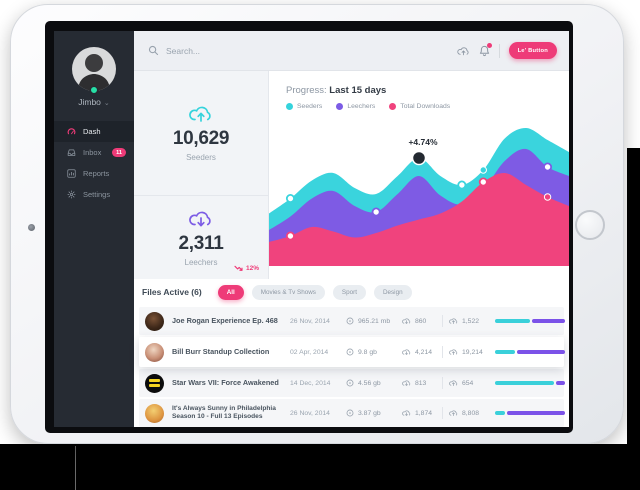 This screenshot has height=490, width=640. I want to click on seeders-stat-card: 10,629 Seeders, so click(201, 133).